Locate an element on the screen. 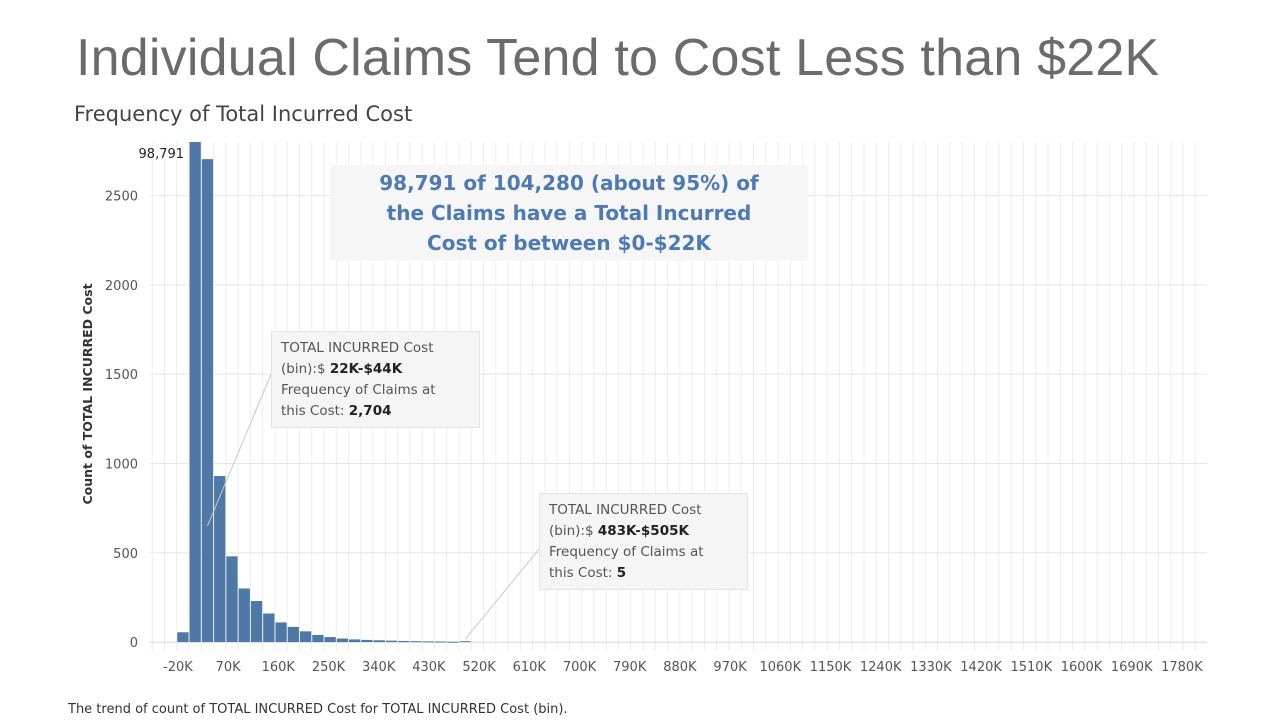 Image resolution: width=1280 pixels, height=720 pixels. leader-layer is located at coordinates (373, 505).